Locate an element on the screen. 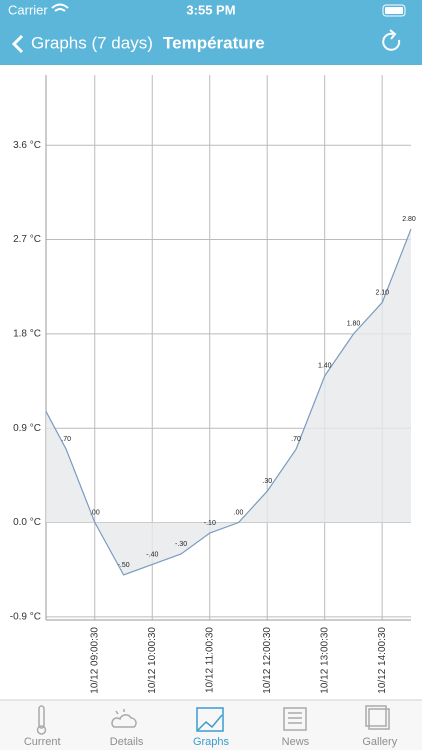  data-label: 1.80 is located at coordinates (354, 324).